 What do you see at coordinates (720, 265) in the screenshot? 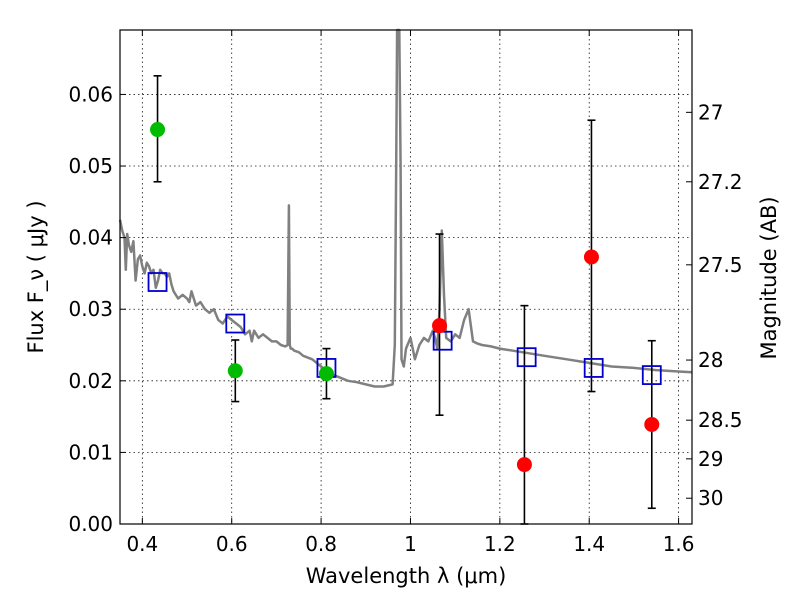
I see `right-tick-label: 27.5` at bounding box center [720, 265].